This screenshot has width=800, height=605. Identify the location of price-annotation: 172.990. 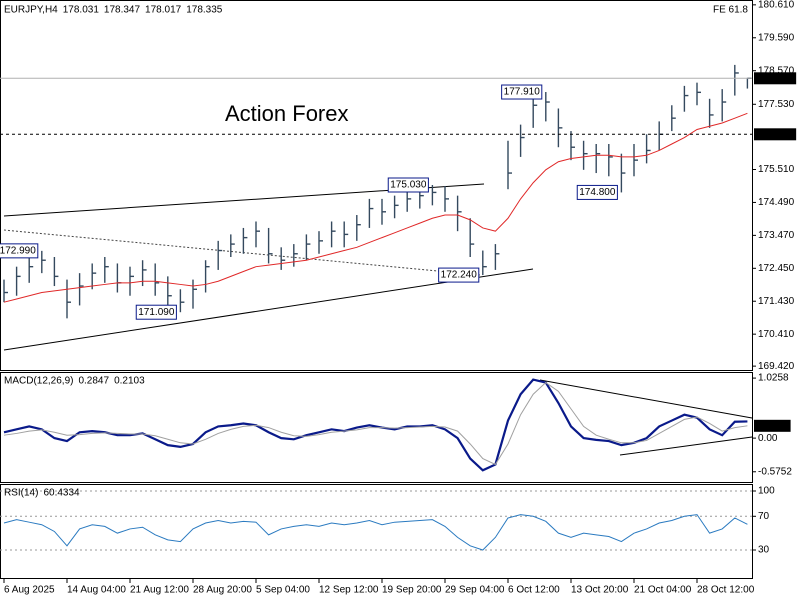
(18, 251).